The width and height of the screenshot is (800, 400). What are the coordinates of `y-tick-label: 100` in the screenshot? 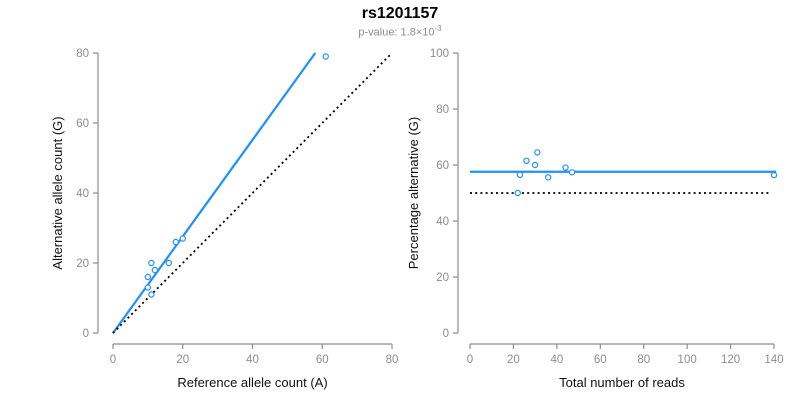 It's located at (439, 54).